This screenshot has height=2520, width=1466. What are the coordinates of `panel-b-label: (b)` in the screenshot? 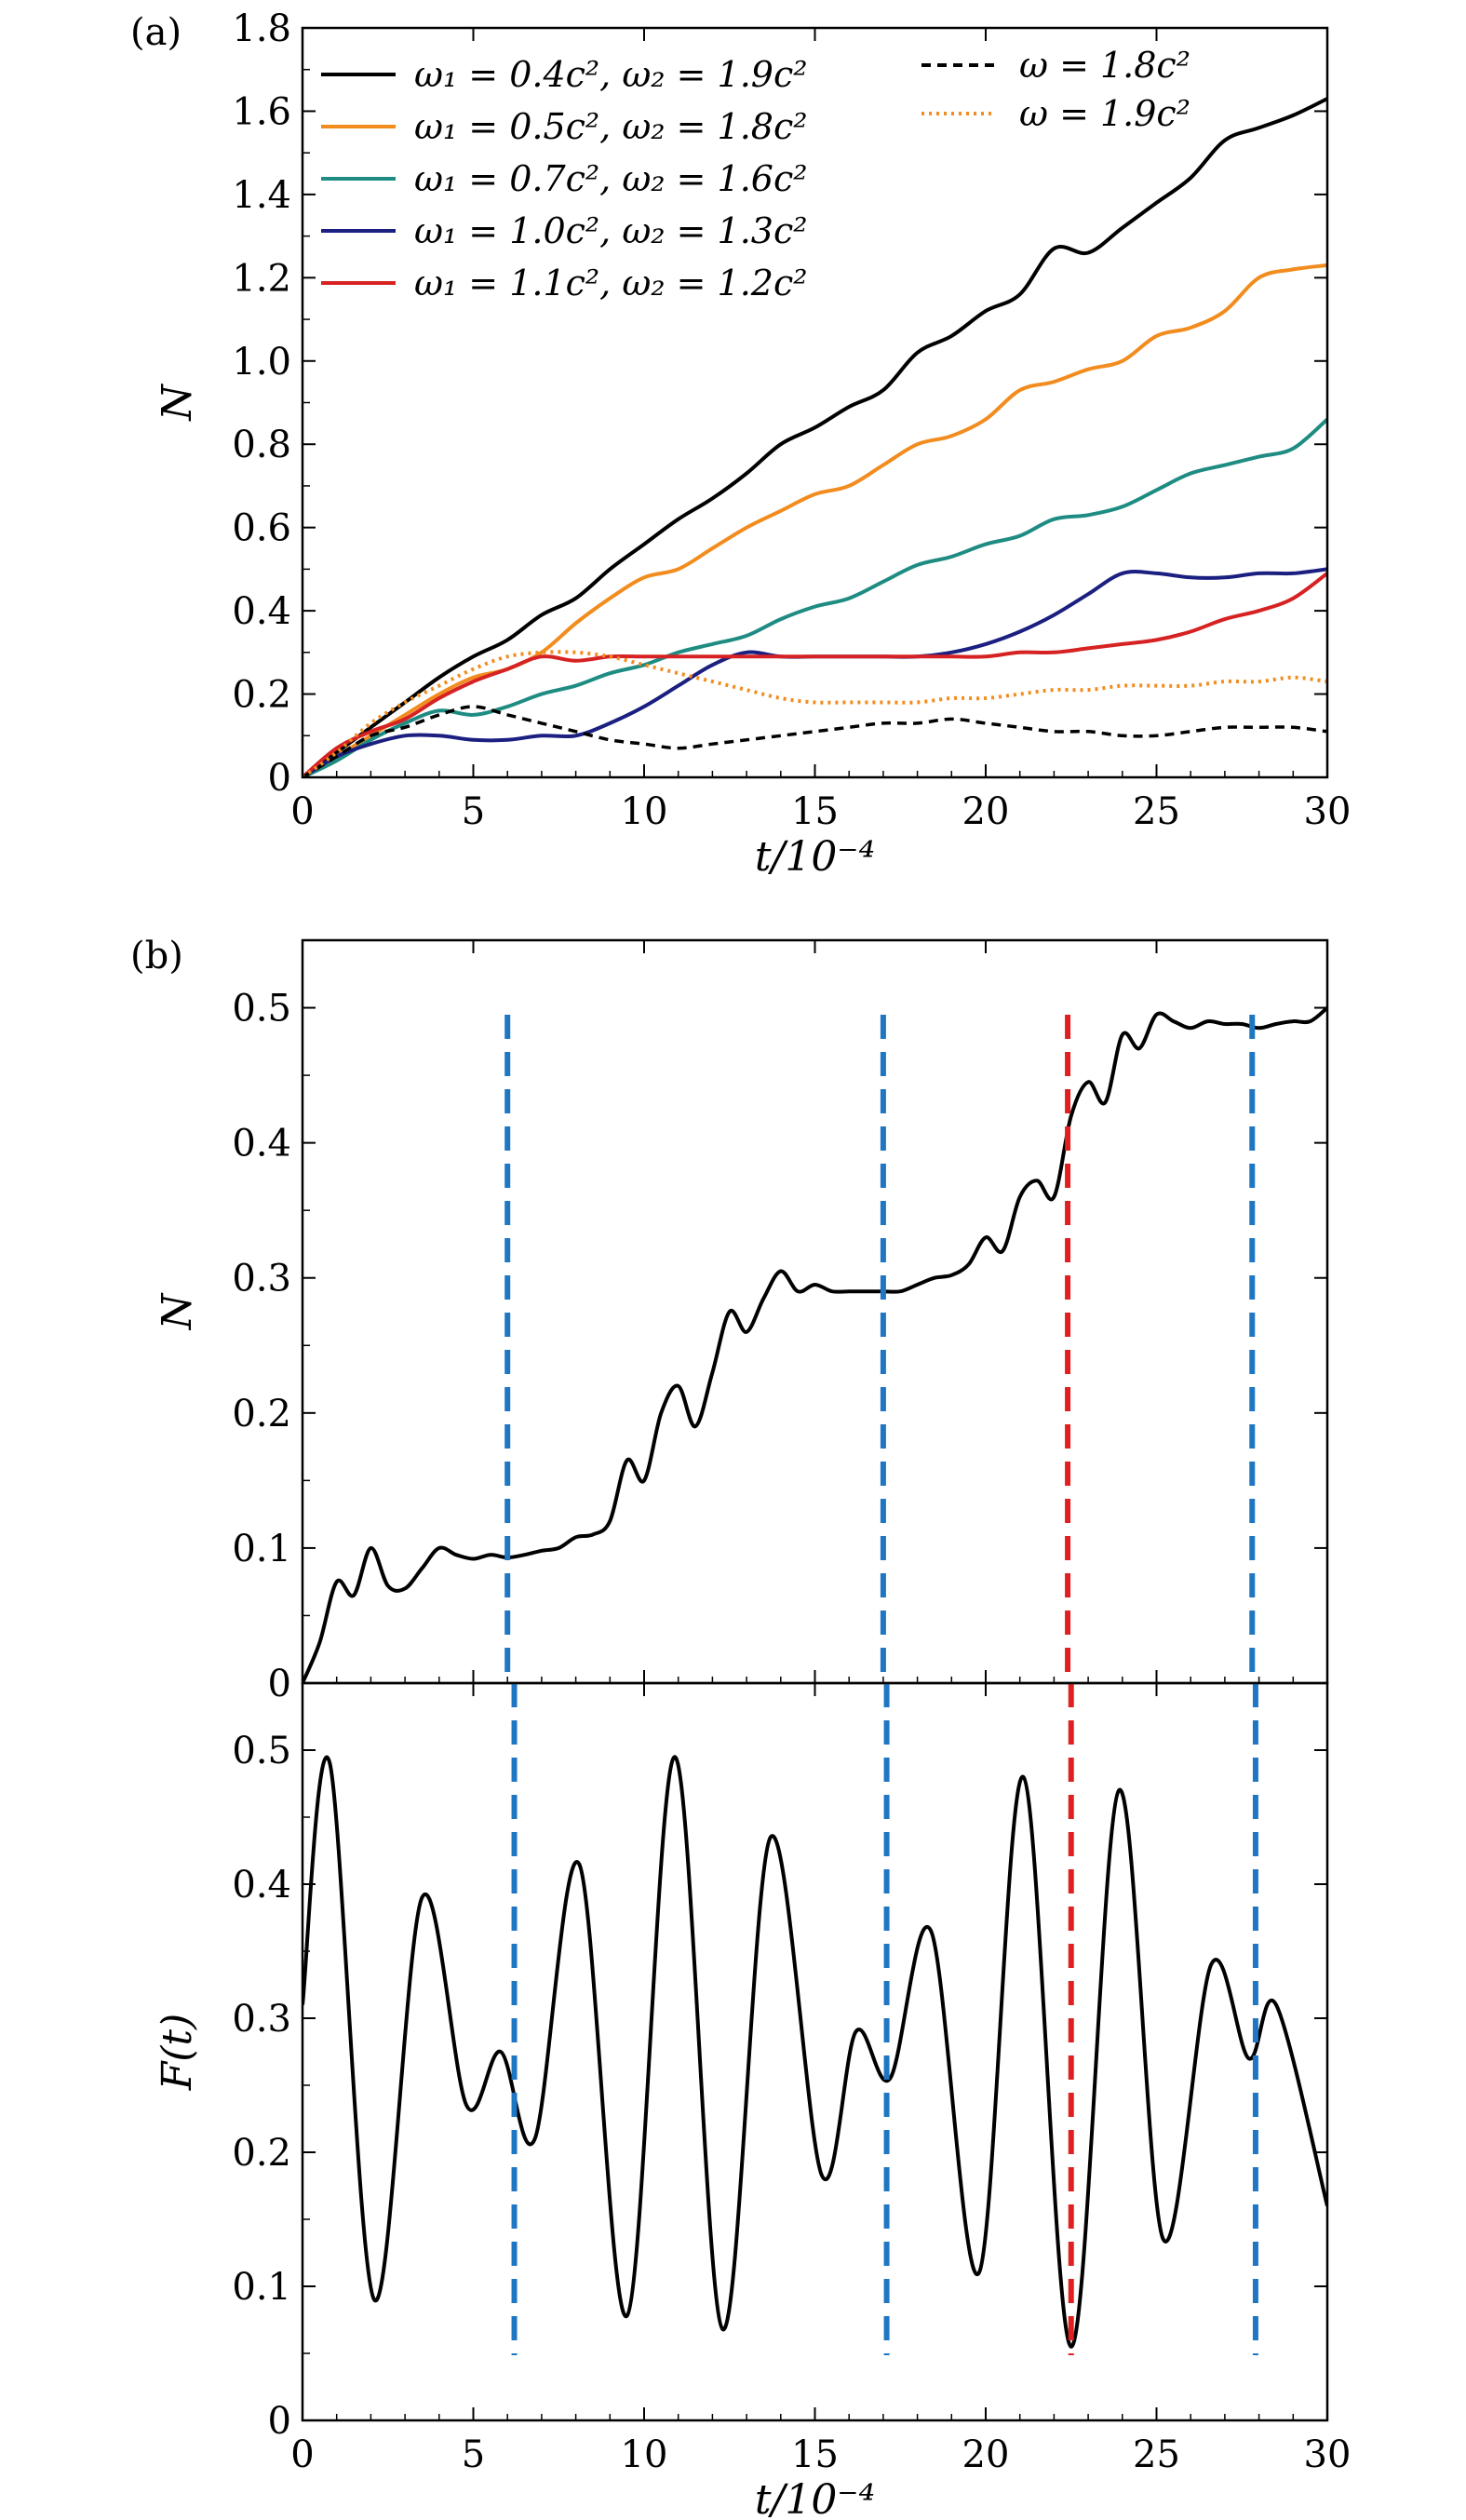 It's located at (156, 956).